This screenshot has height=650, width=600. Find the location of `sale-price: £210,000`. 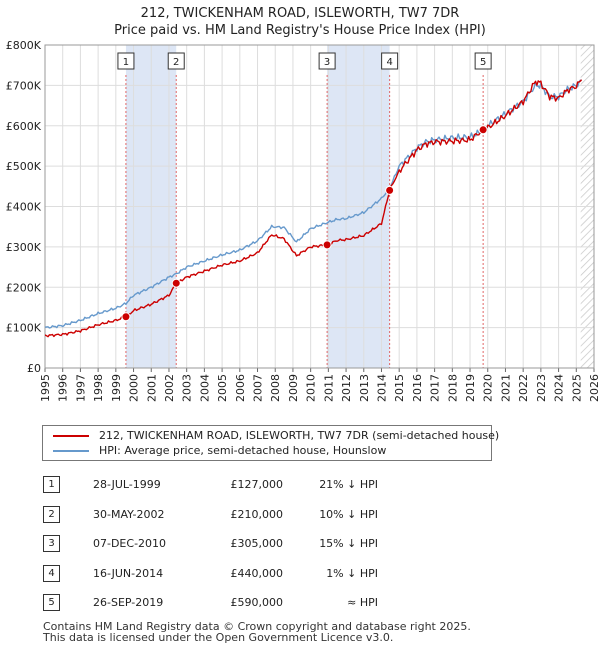

sale-price: £210,000 is located at coordinates (257, 514).